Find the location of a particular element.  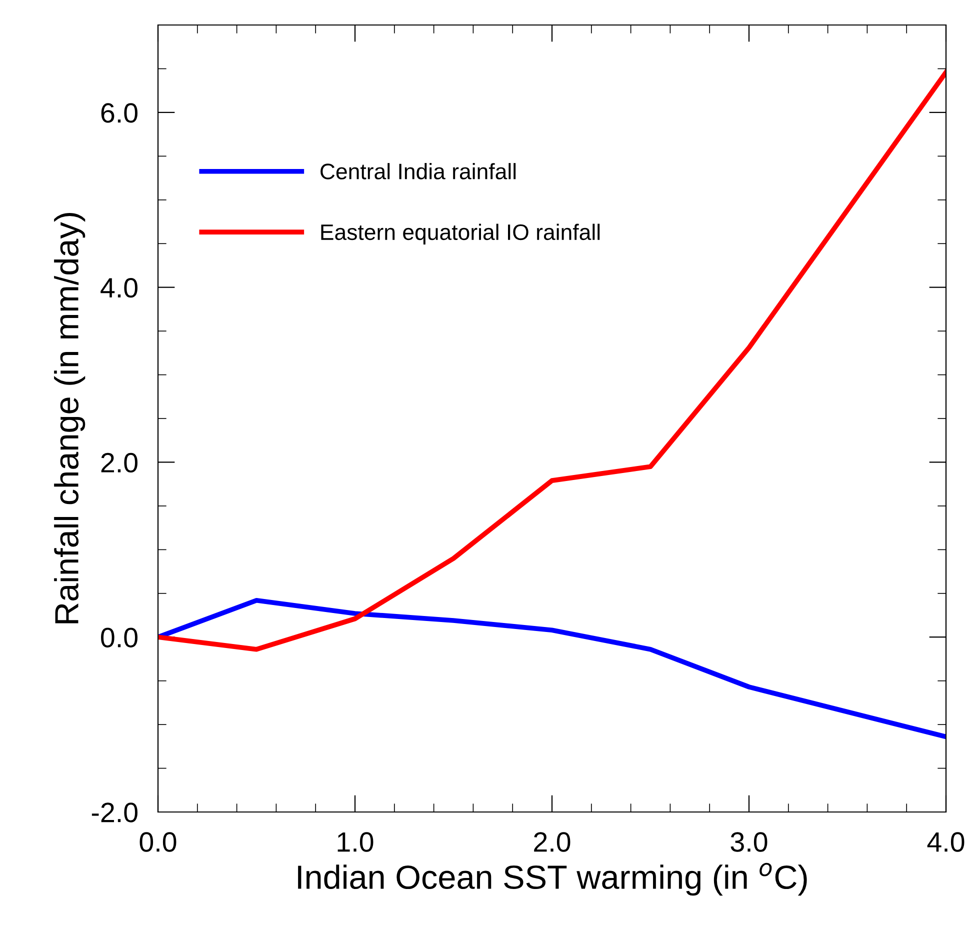

y-tick-label: -2.0 is located at coordinates (115, 812).